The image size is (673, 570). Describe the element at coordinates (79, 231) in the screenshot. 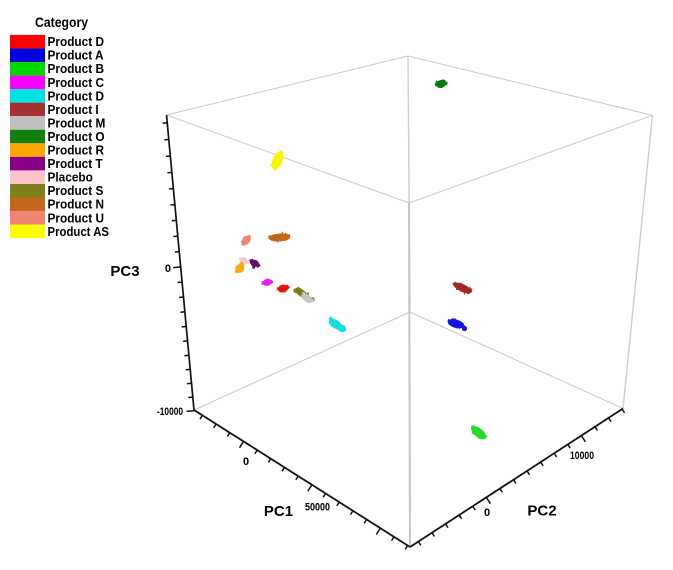

I see `svg-text: Product AS` at that location.